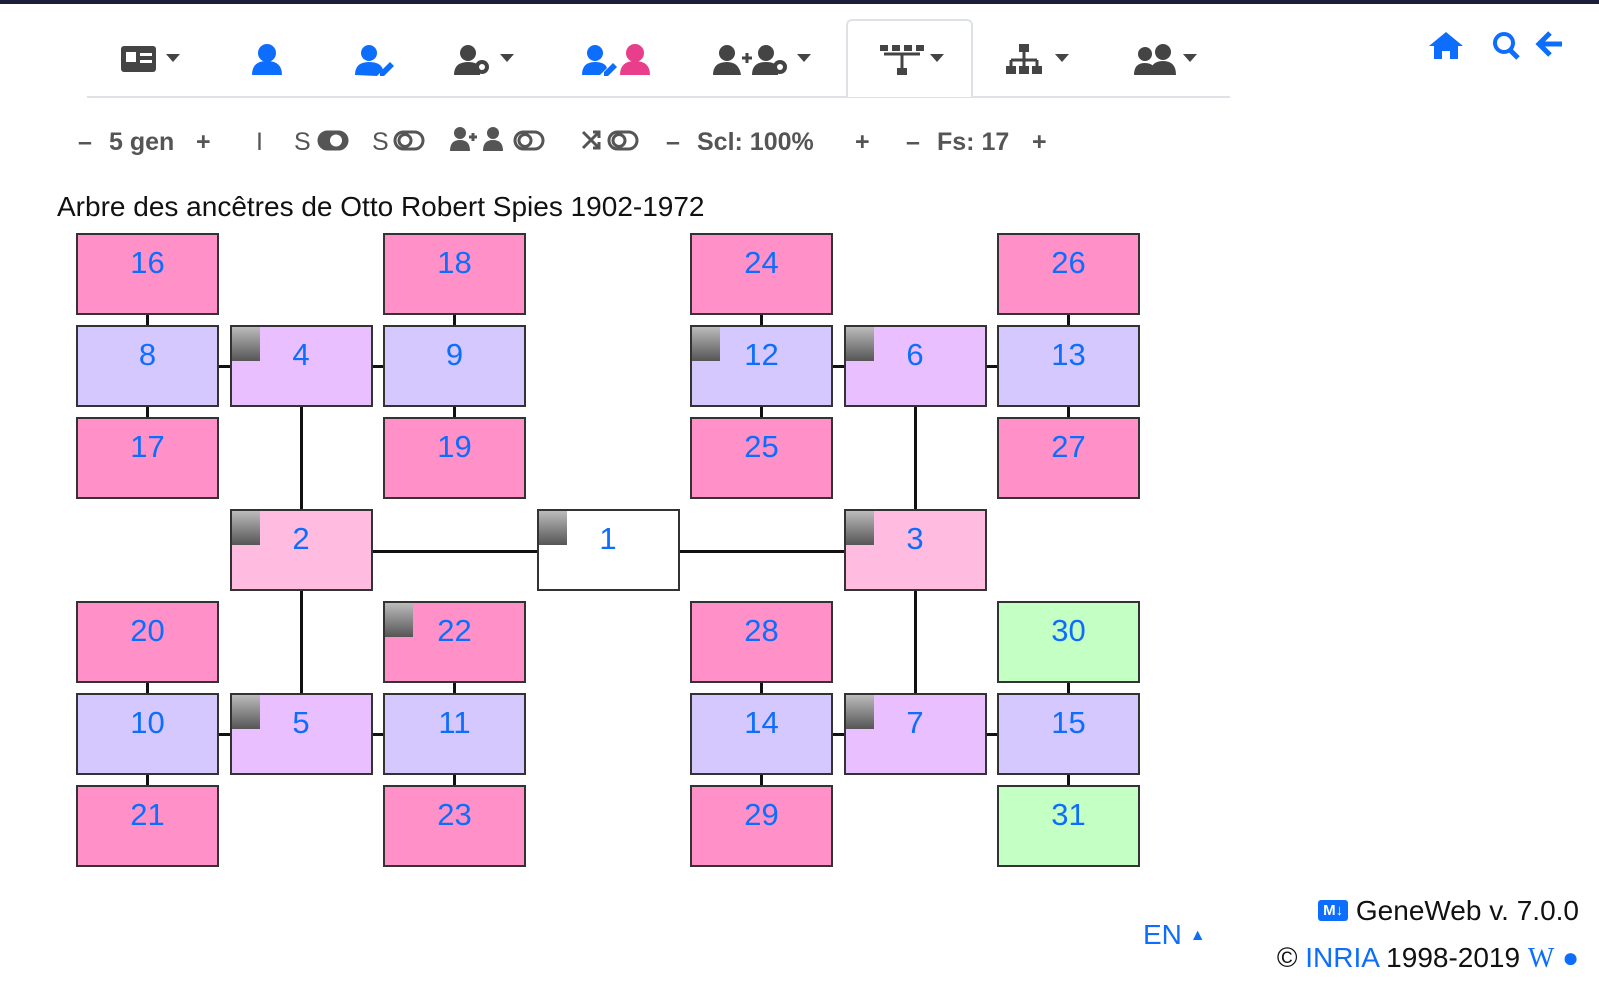  I want to click on sosa-number: 22, so click(454, 630).